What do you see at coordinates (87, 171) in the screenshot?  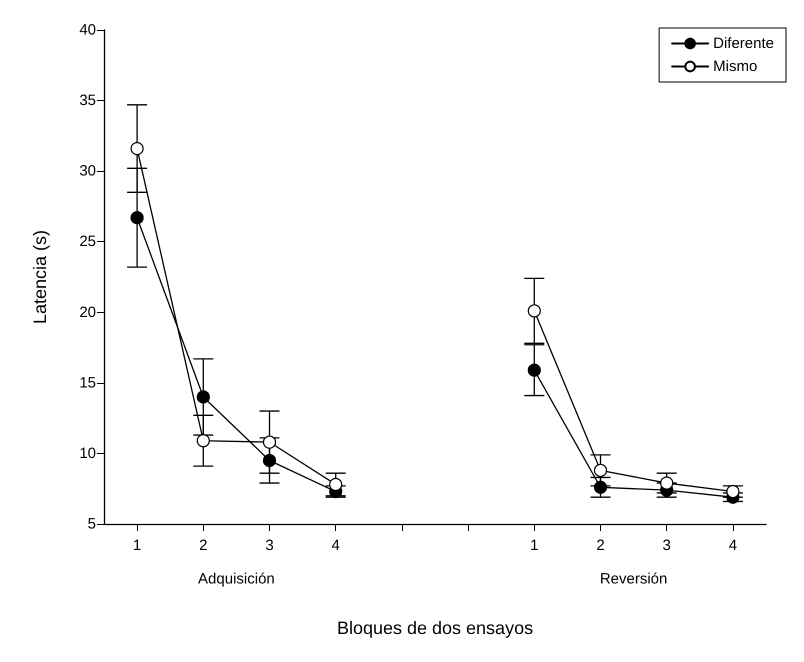 I see `y-tick-label: 30` at bounding box center [87, 171].